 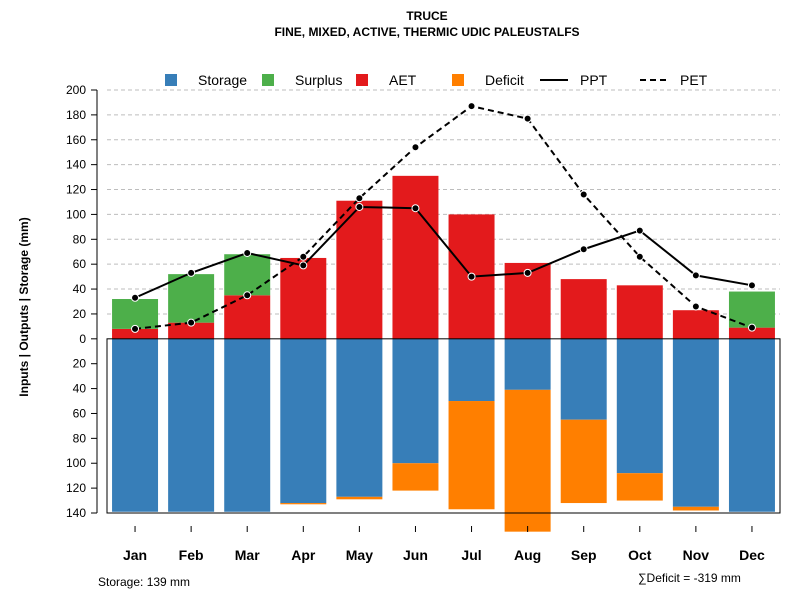 What do you see at coordinates (436, 80) in the screenshot?
I see `legend: Storage Surplus AET Deficit PPT PET` at bounding box center [436, 80].